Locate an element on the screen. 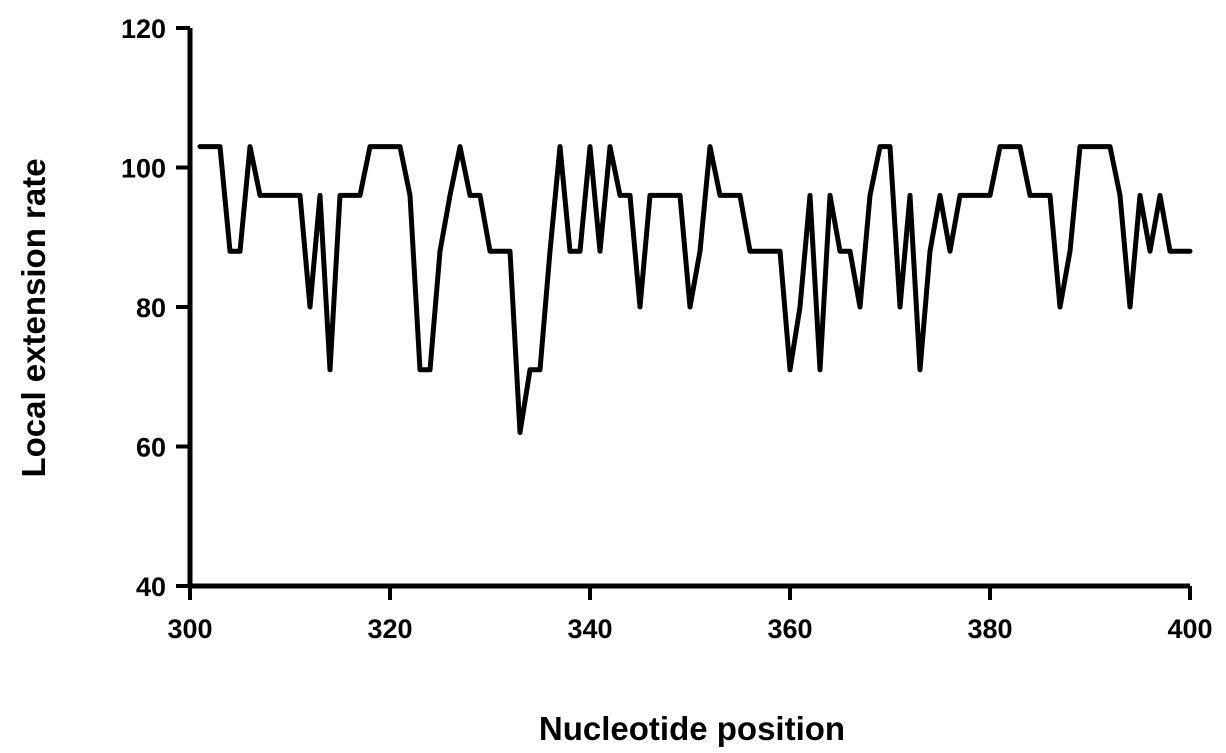 The image size is (1226, 753). y-axis-title: Local extension rate is located at coordinates (33, 317).